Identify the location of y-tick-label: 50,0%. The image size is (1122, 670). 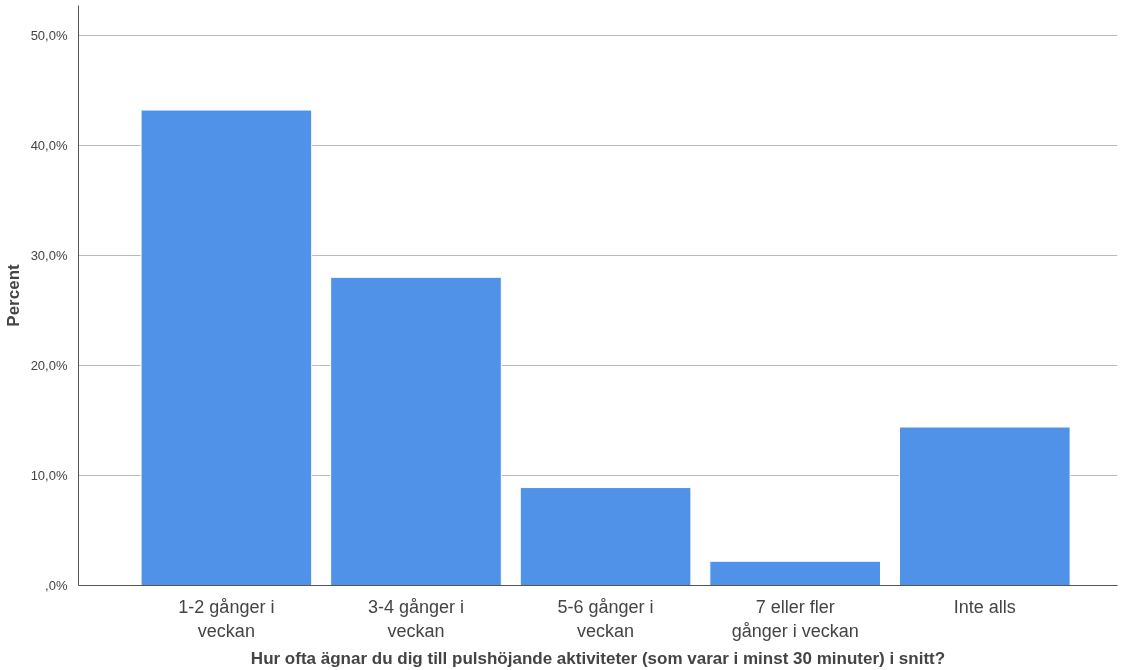
(49, 35).